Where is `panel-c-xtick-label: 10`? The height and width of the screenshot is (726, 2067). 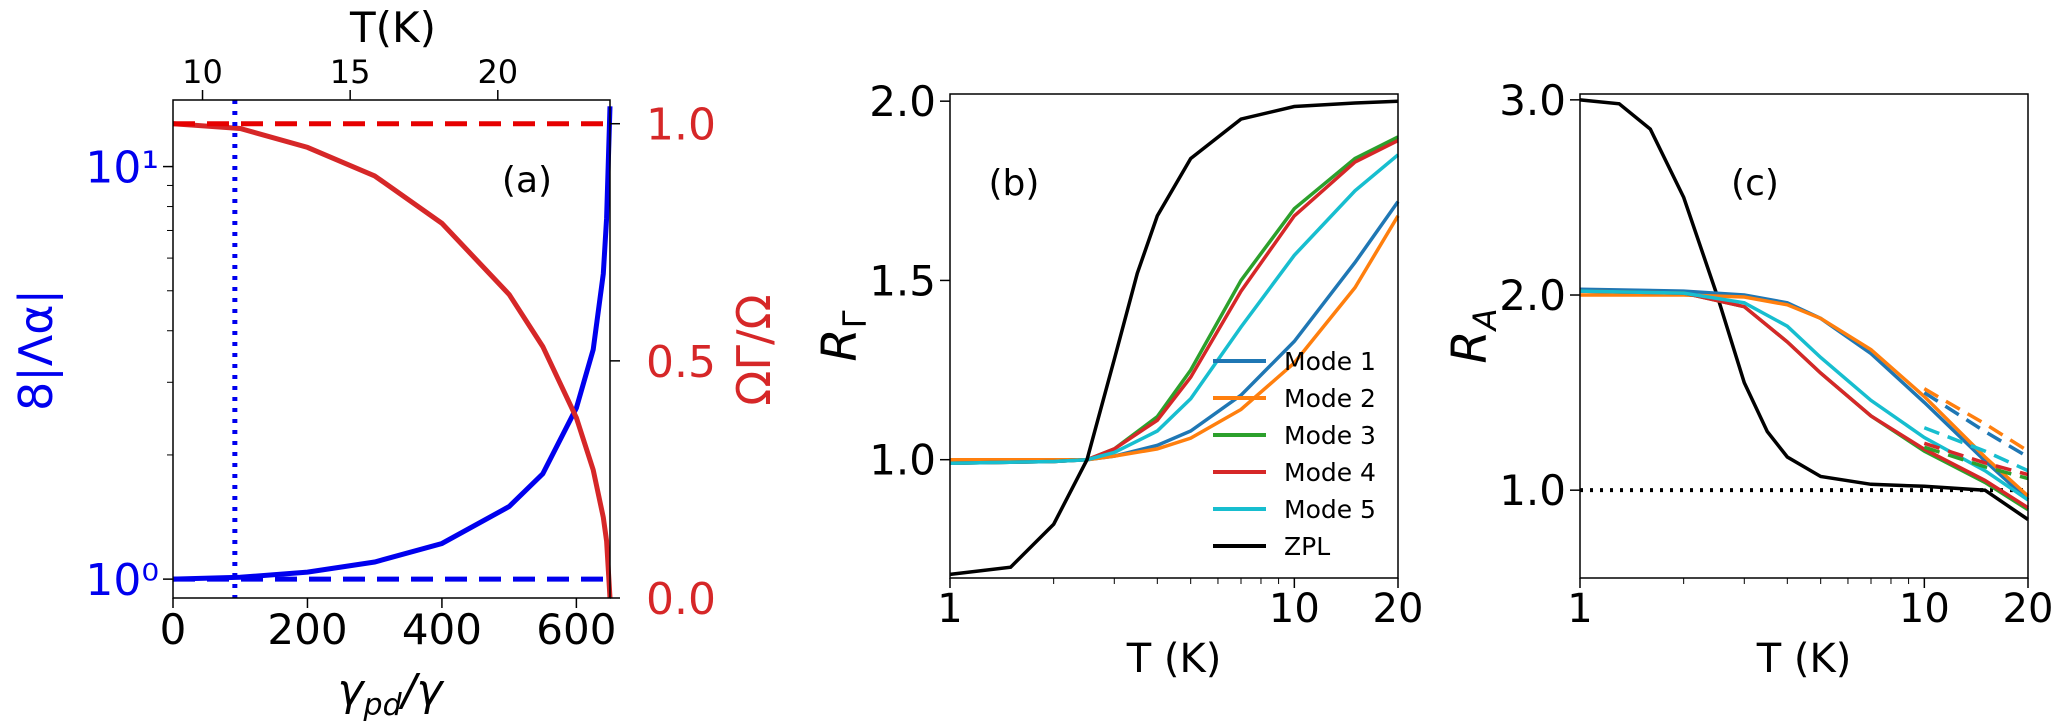 panel-c-xtick-label: 10 is located at coordinates (1924, 609).